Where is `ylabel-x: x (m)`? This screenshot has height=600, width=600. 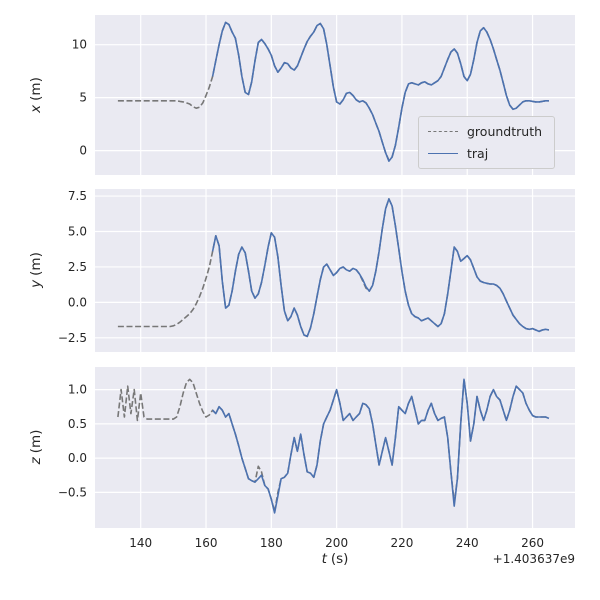 ylabel-x: x (m) is located at coordinates (36, 95).